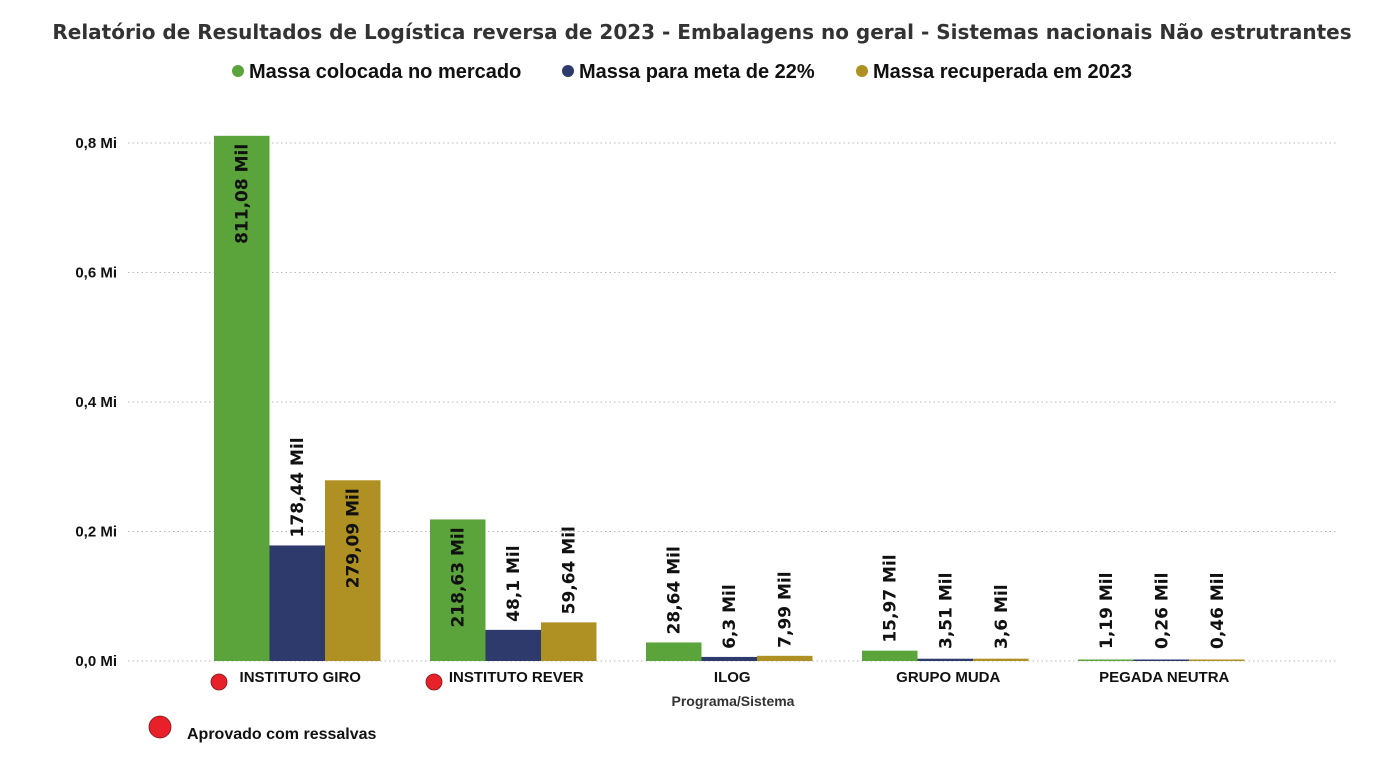  What do you see at coordinates (301, 677) in the screenshot?
I see `x-tick-label: INSTITUTO GIRO` at bounding box center [301, 677].